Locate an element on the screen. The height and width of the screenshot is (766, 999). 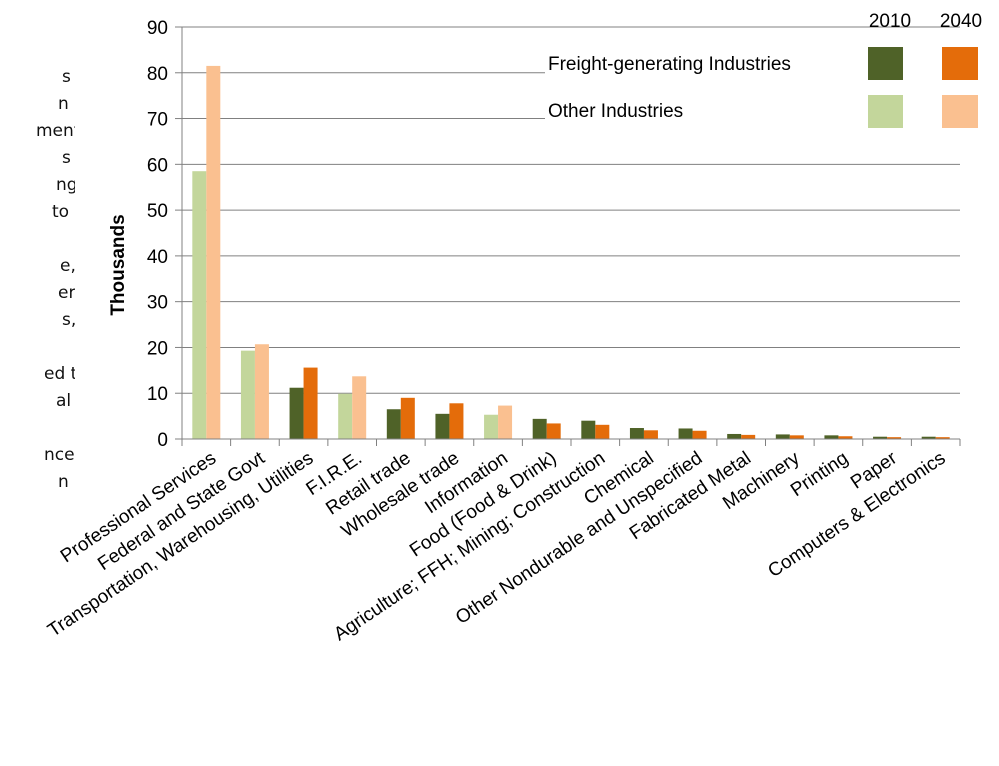
y-tick-label: 90 is located at coordinates (157, 28).